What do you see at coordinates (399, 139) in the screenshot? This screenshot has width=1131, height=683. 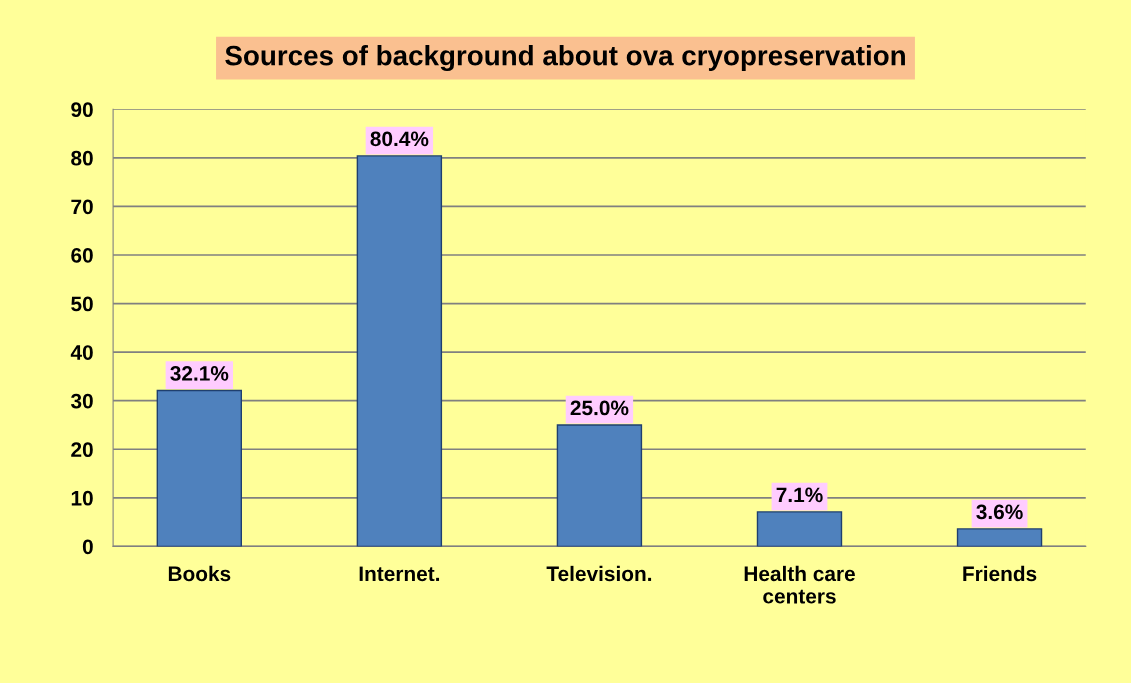 I see `data-label: 80.4%` at bounding box center [399, 139].